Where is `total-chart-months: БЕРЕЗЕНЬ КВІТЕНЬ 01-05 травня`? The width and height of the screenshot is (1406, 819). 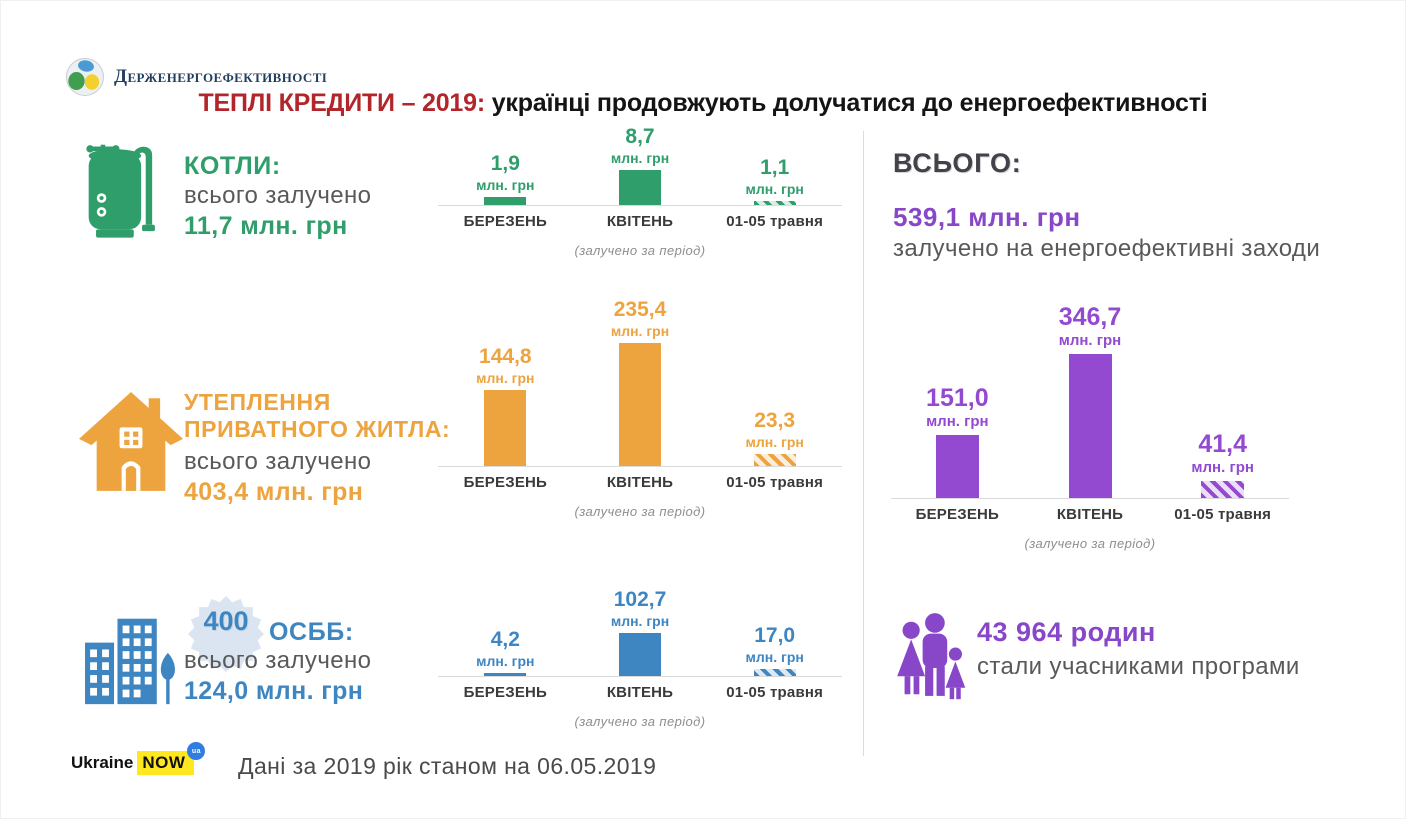 total-chart-months: БЕРЕЗЕНЬ КВІТЕНЬ 01-05 травня is located at coordinates (1090, 514).